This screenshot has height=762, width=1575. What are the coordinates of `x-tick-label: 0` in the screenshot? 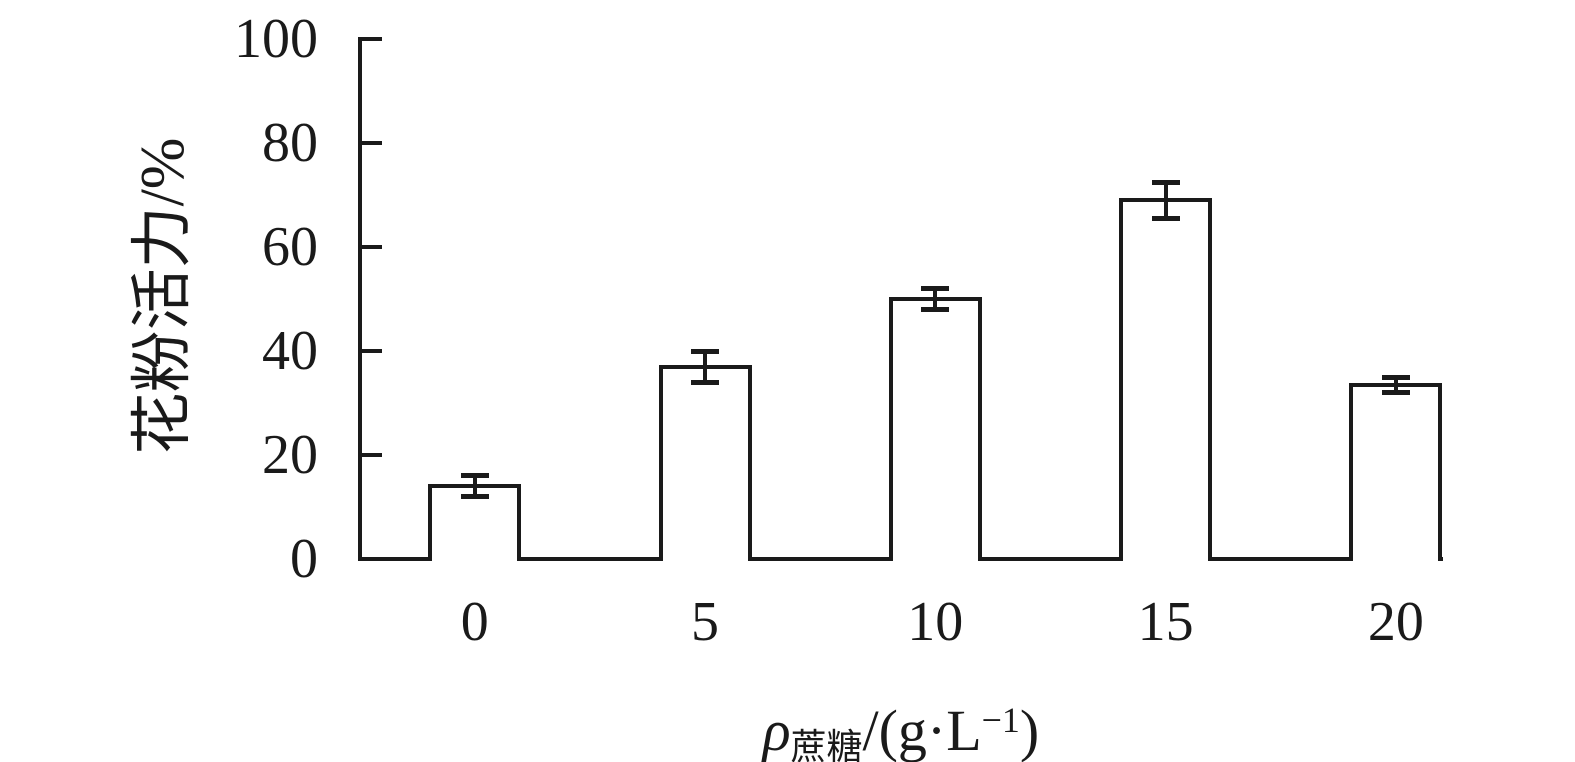 It's located at (474, 622).